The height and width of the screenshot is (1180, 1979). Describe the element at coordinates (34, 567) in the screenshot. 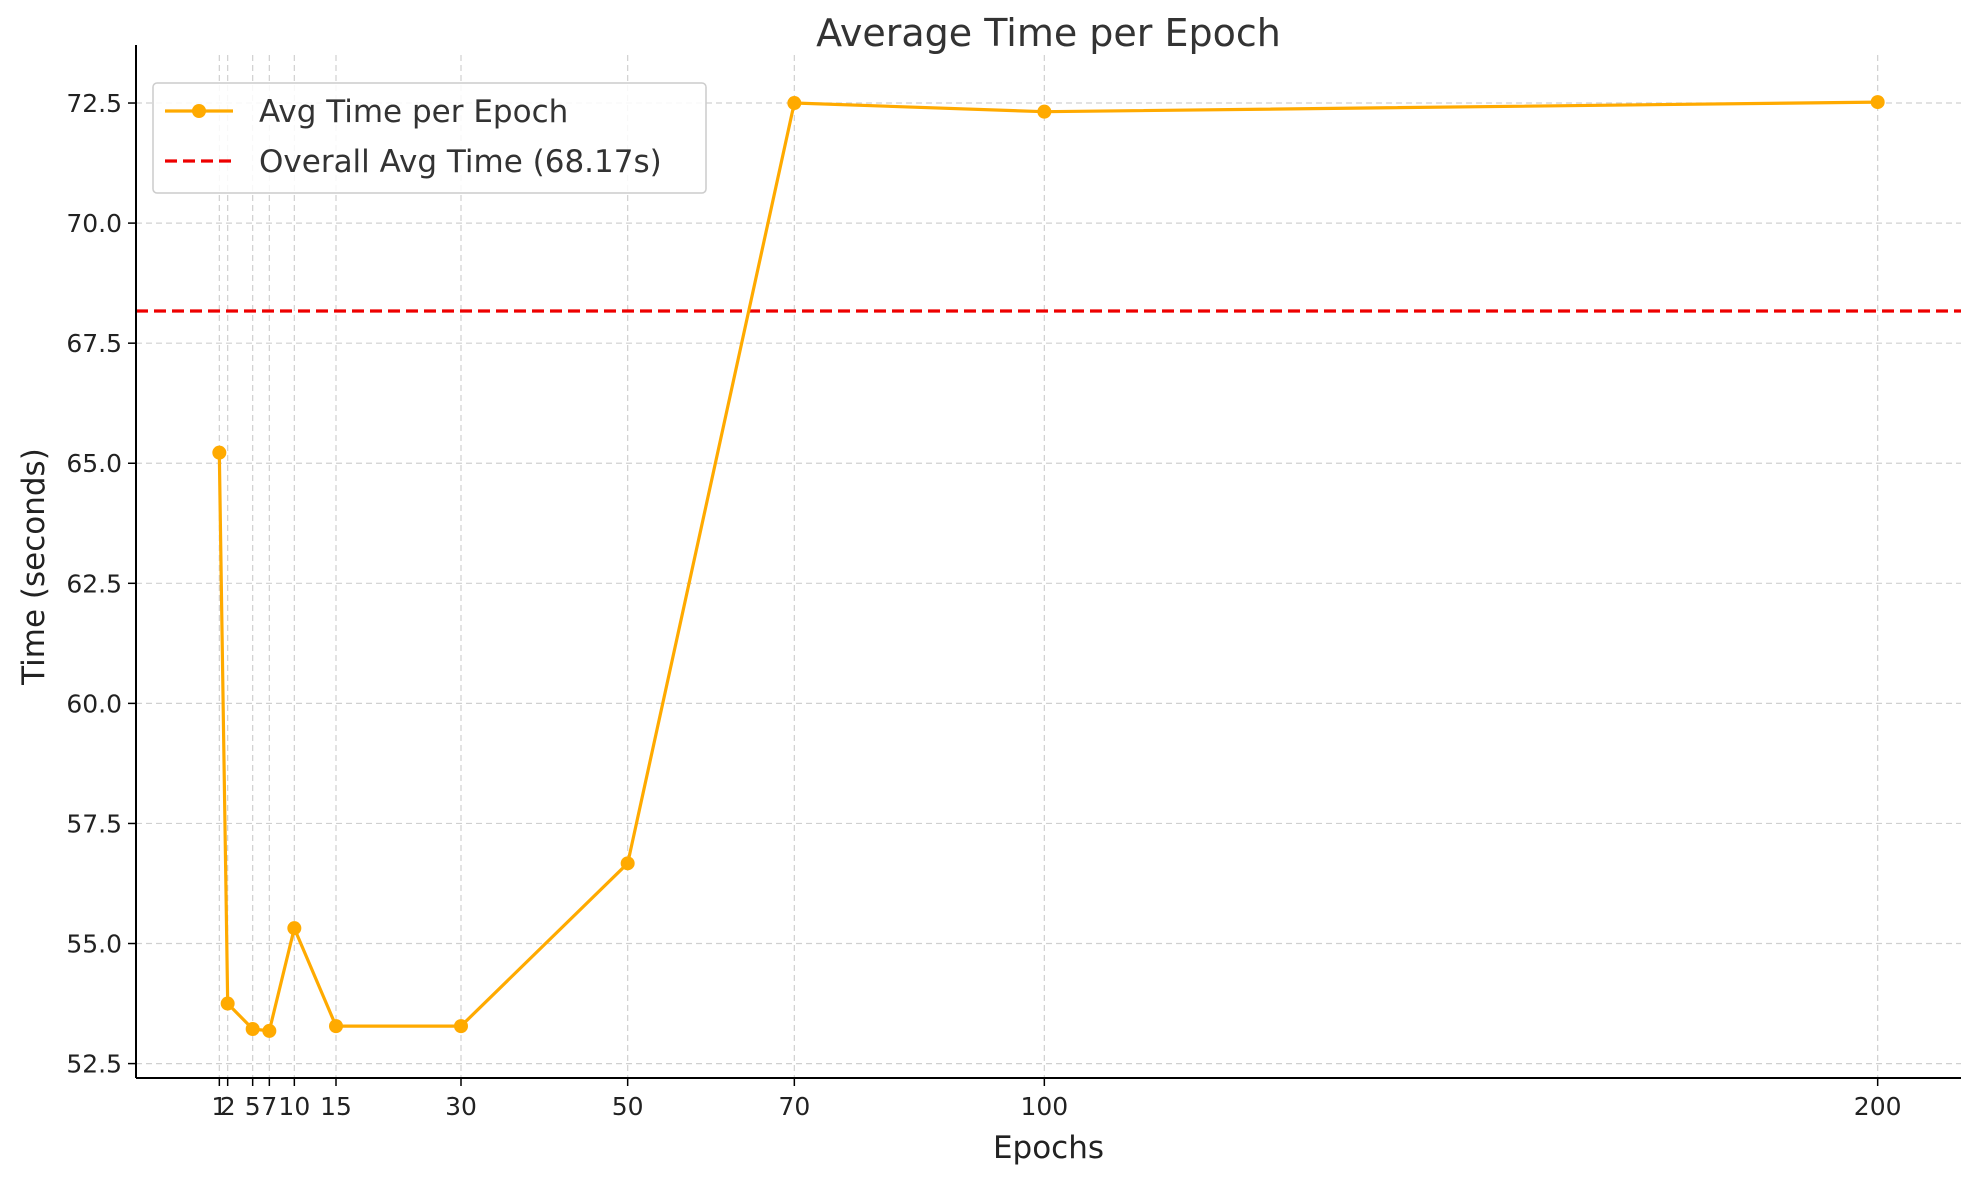

I see `y-axis-title: Time (seconds)` at that location.